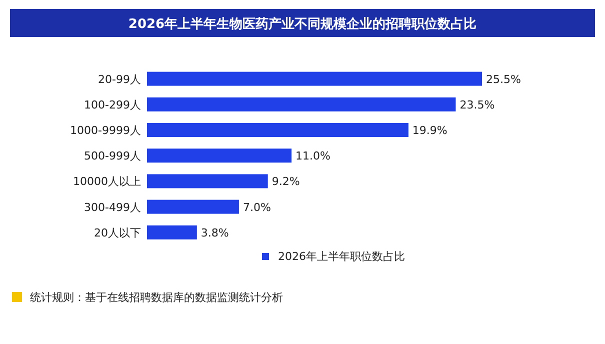 The height and width of the screenshot is (344, 605). What do you see at coordinates (341, 256) in the screenshot?
I see `legend-label: 2026年上半年职位数占比` at bounding box center [341, 256].